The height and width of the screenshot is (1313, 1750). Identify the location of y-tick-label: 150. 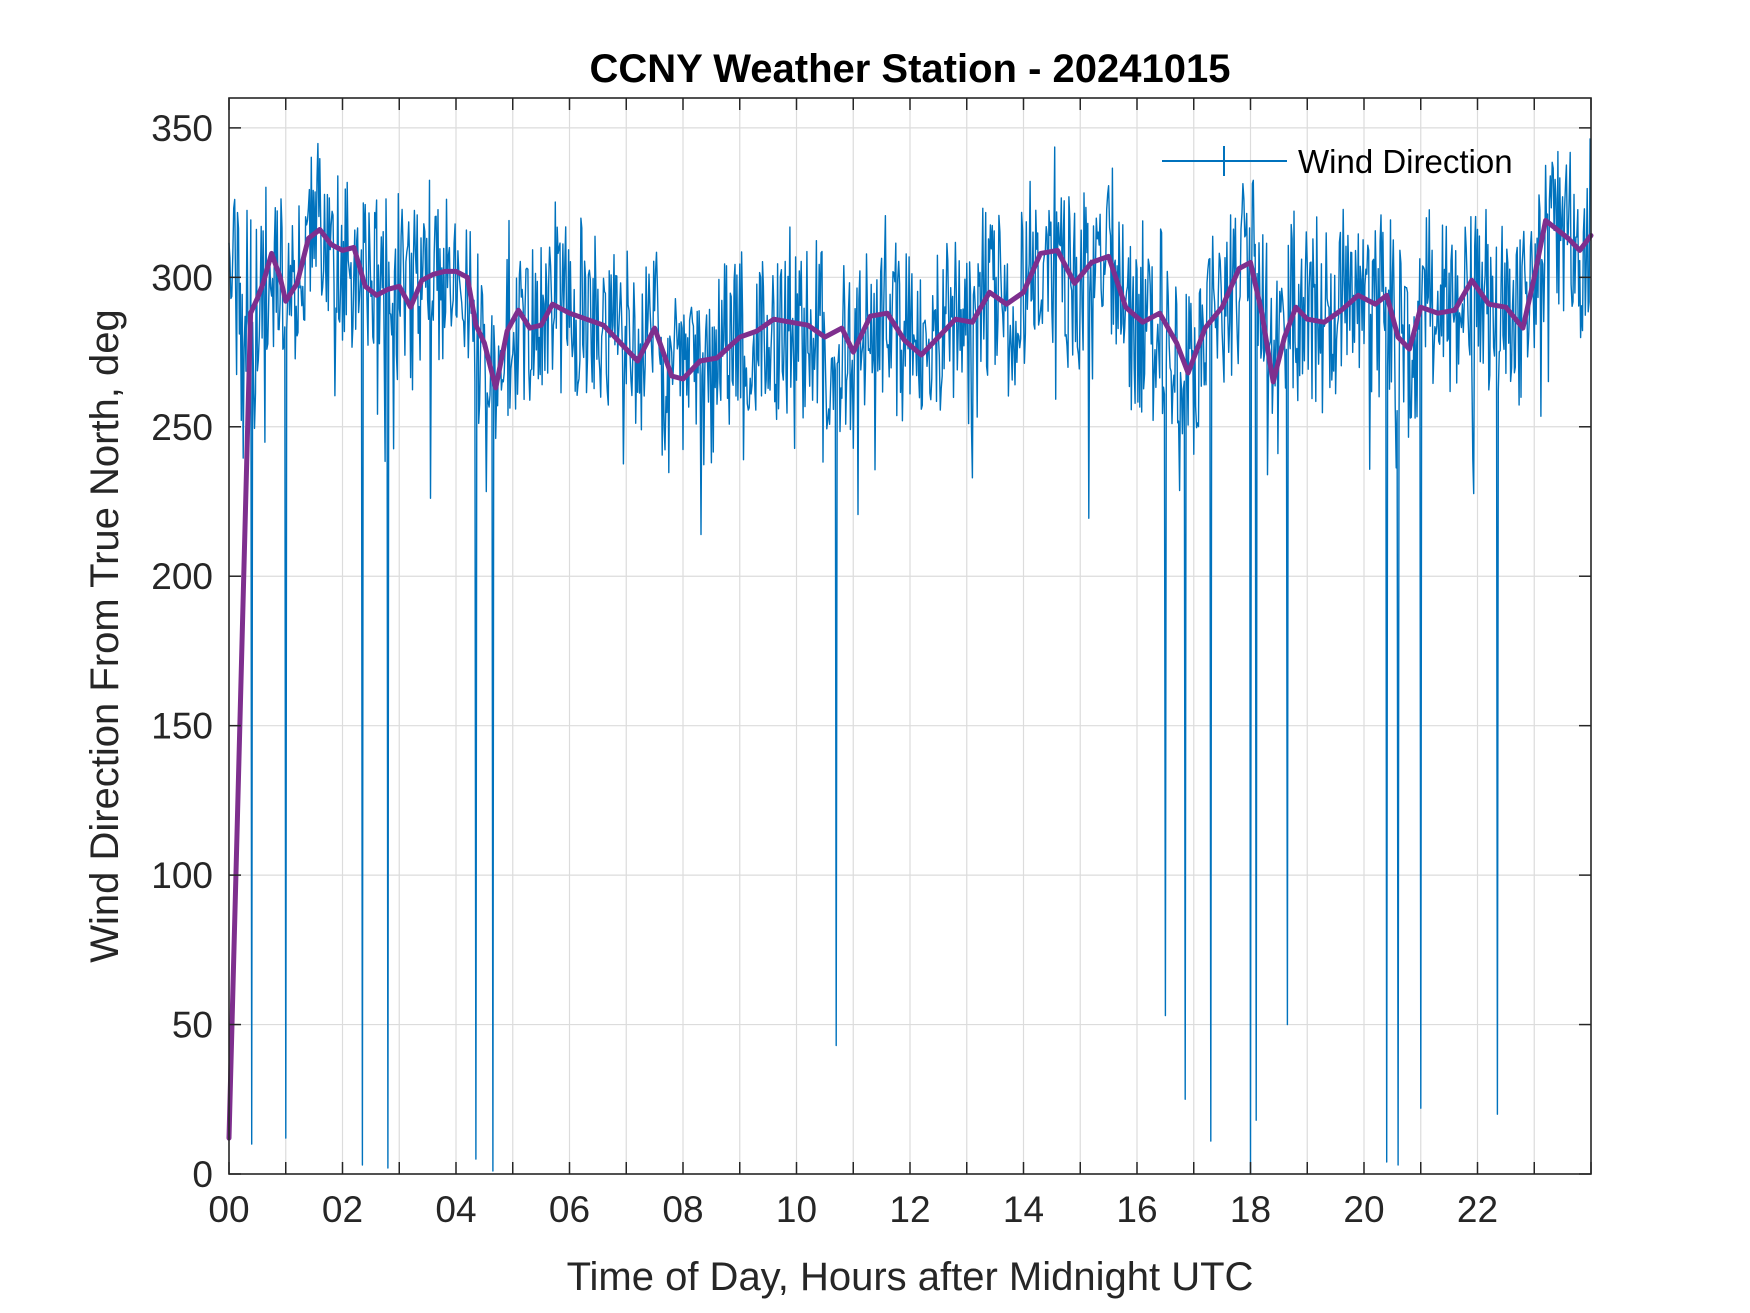
(182, 726).